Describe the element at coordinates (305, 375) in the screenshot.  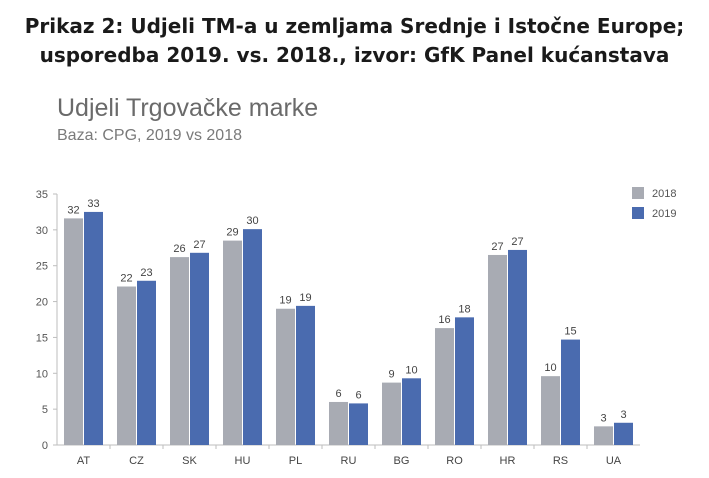
I see `bar-2019-PL` at that location.